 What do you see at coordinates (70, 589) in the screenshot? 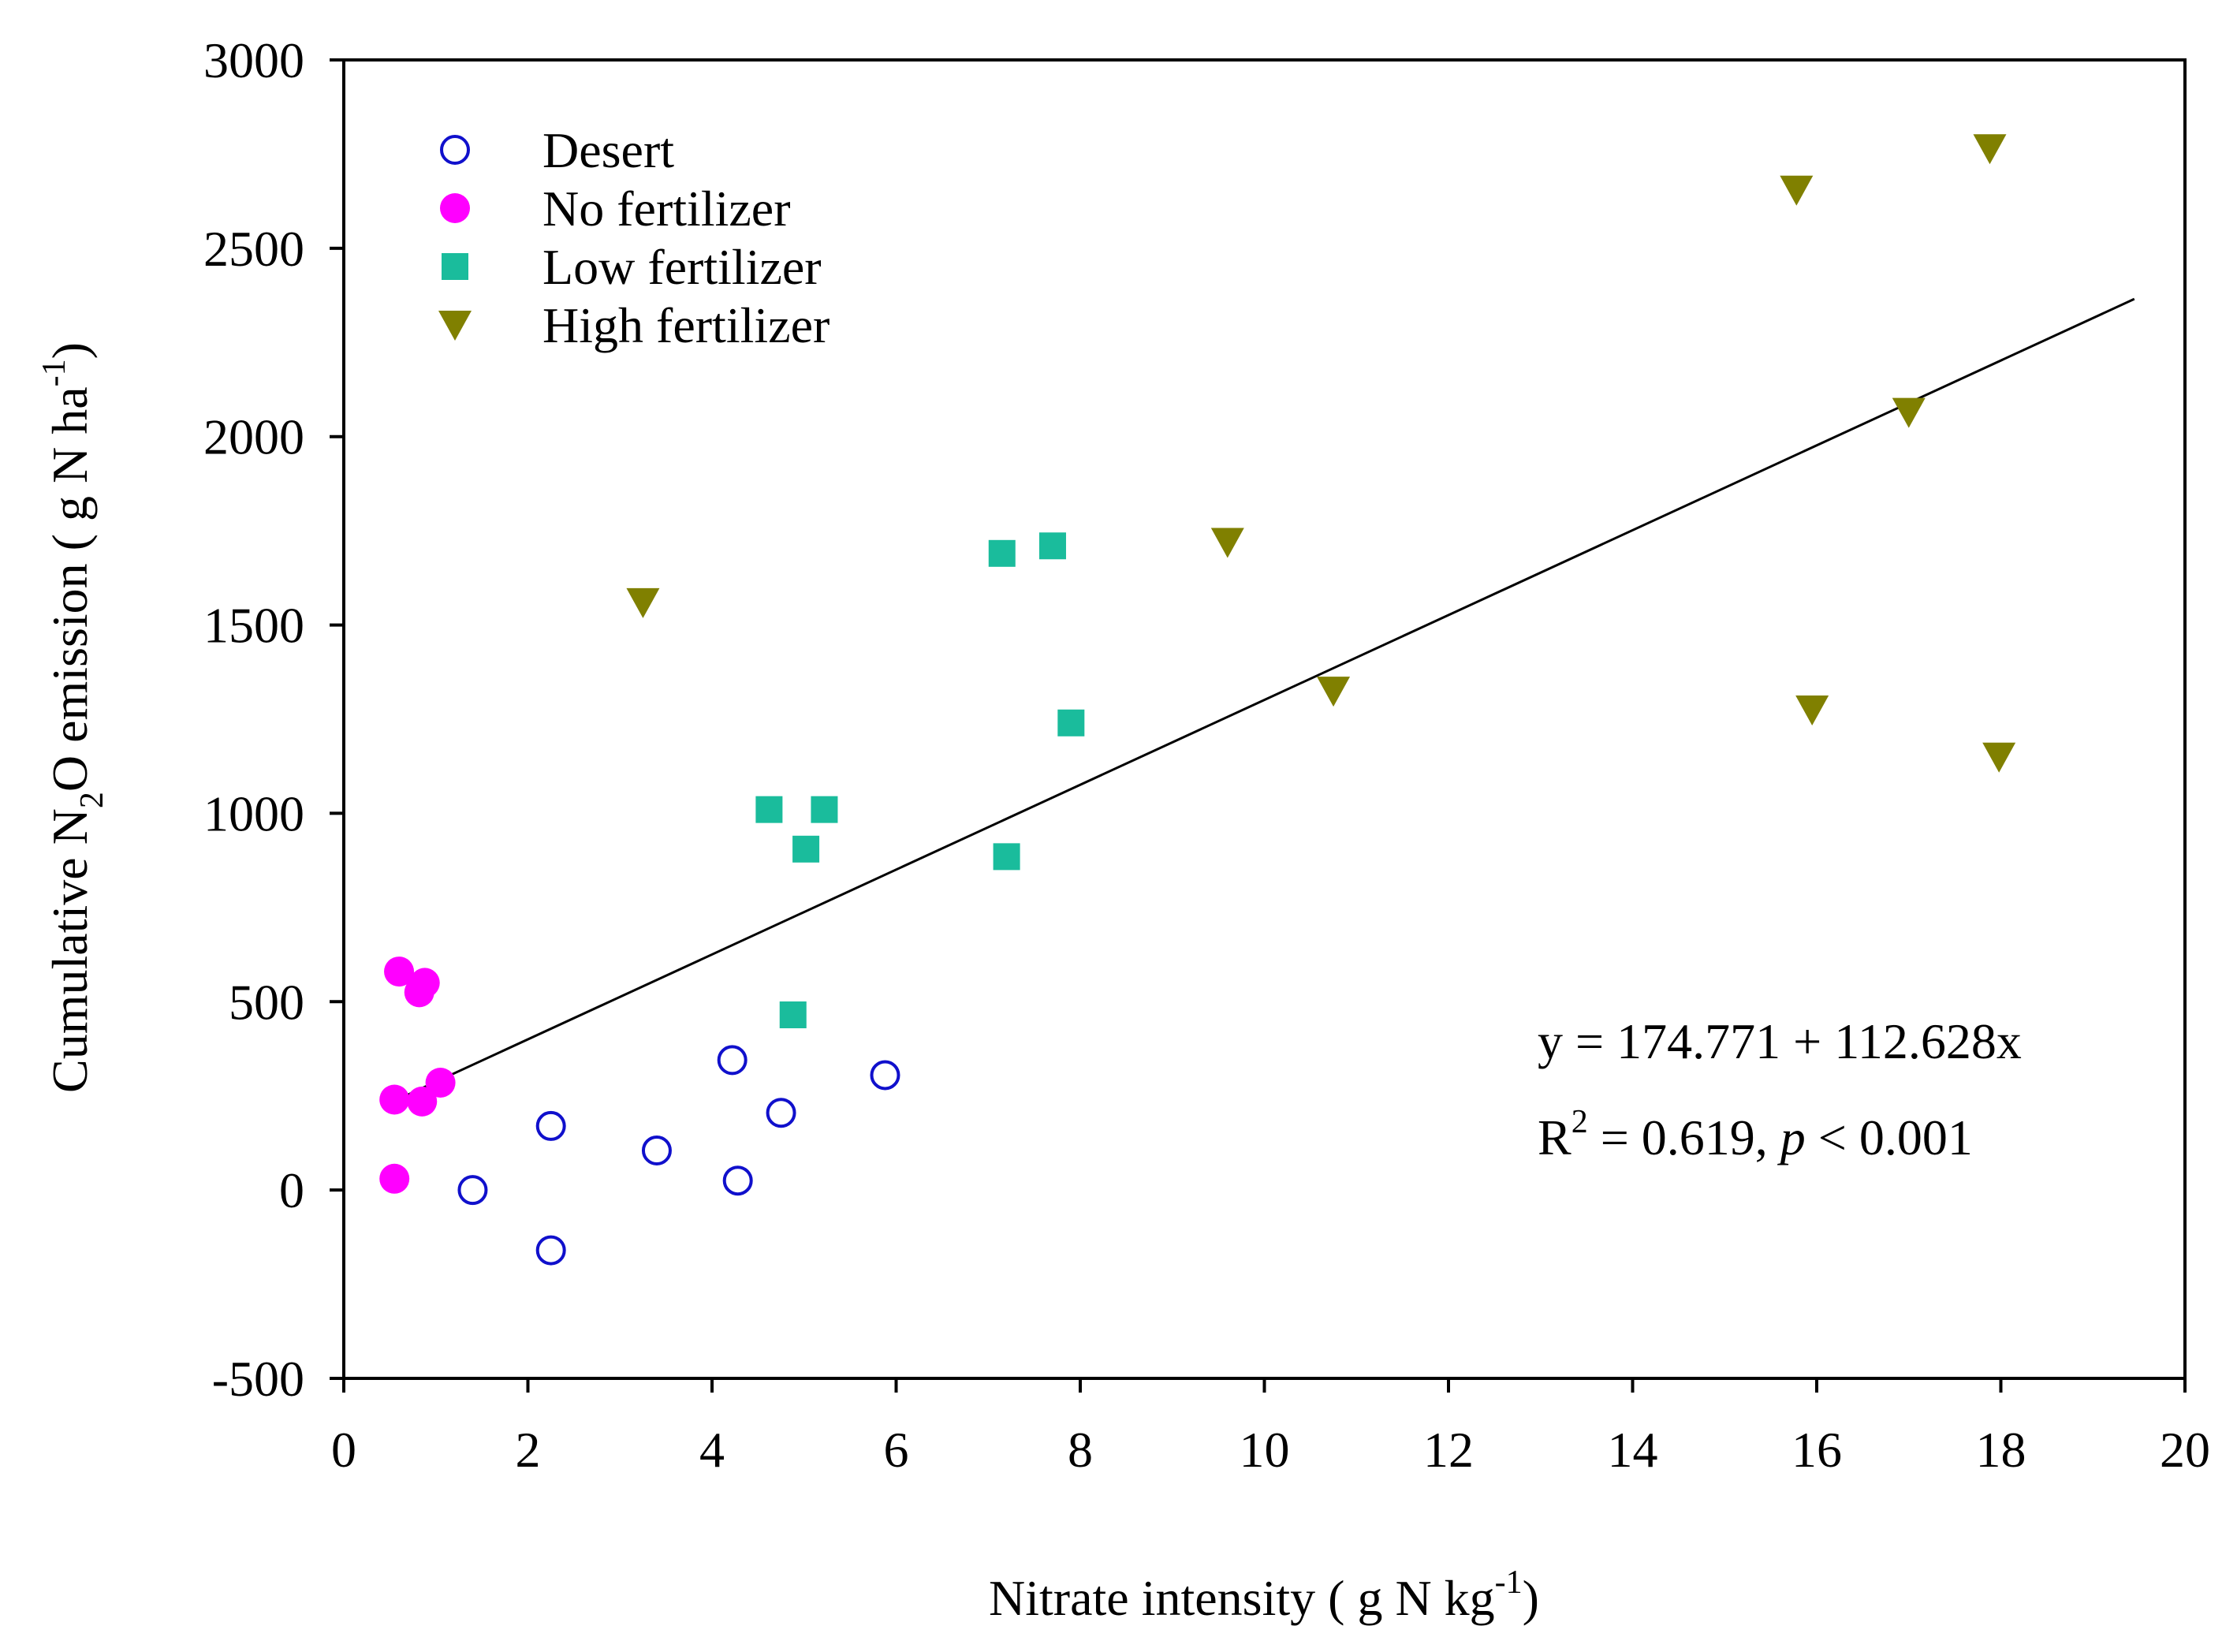
I see `y-axis-title-middle: O emission ( g N ha` at bounding box center [70, 589].